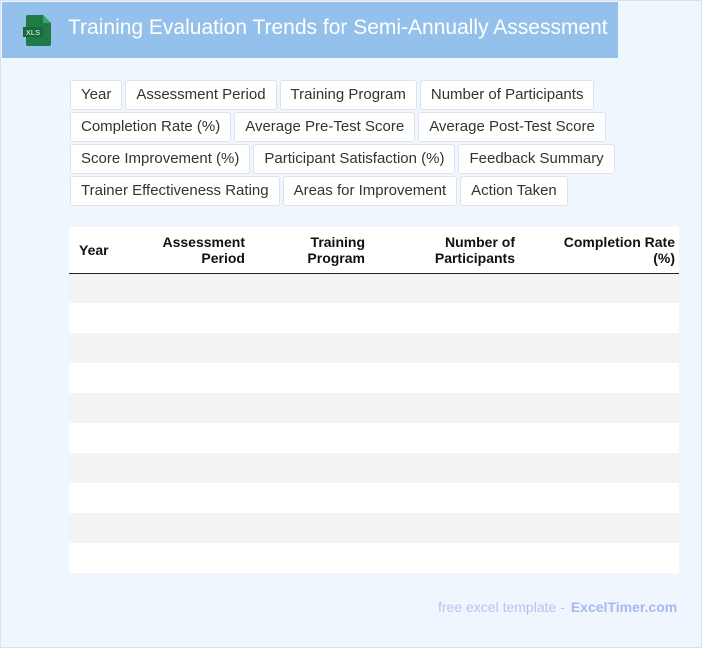 This screenshot has width=702, height=648. I want to click on column-header: Completion Rate (%), so click(599, 250).